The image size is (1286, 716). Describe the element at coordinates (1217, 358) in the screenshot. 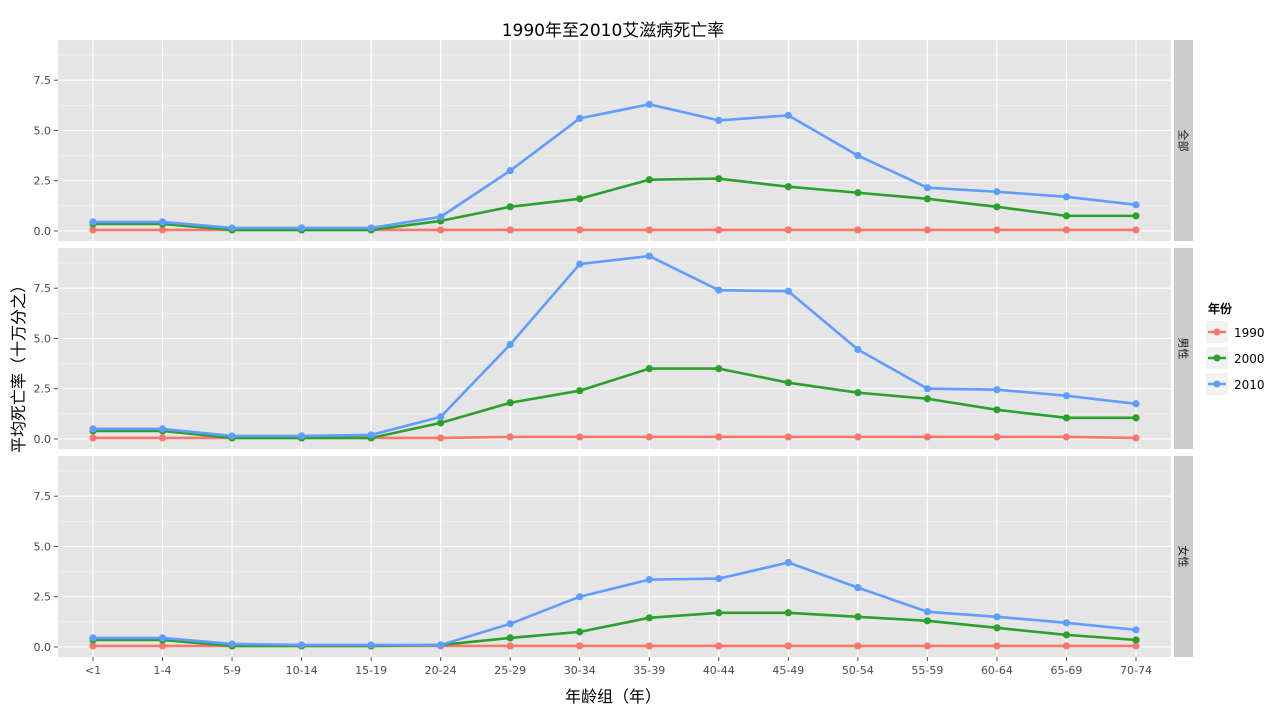

I see `legend-key-point-2000` at that location.